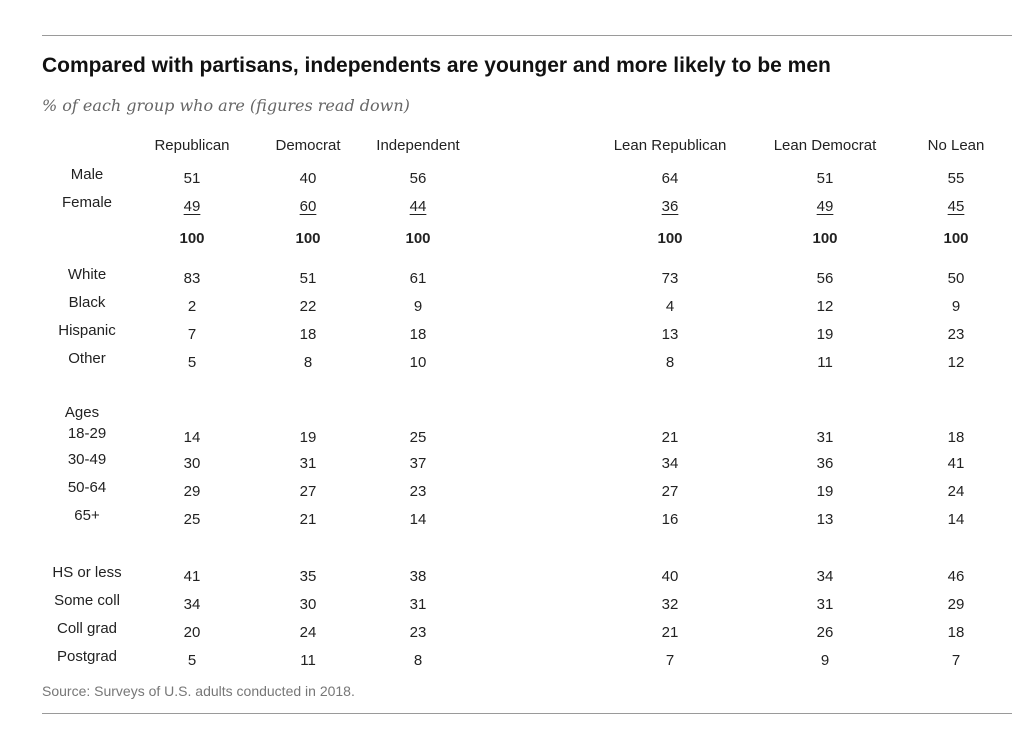 The height and width of the screenshot is (739, 1024). Describe the element at coordinates (418, 576) in the screenshot. I see `table-cell: 38` at that location.